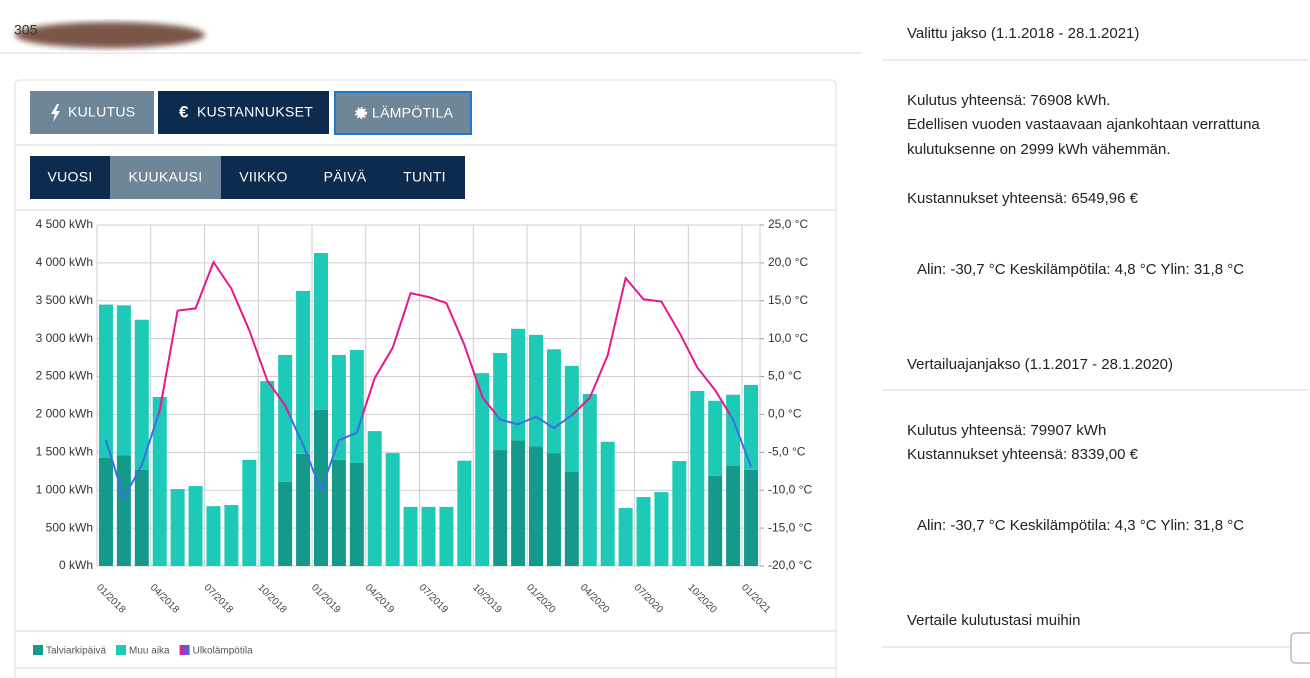  What do you see at coordinates (788, 262) in the screenshot?
I see `y2-tick-label: 20,0 °C` at bounding box center [788, 262].